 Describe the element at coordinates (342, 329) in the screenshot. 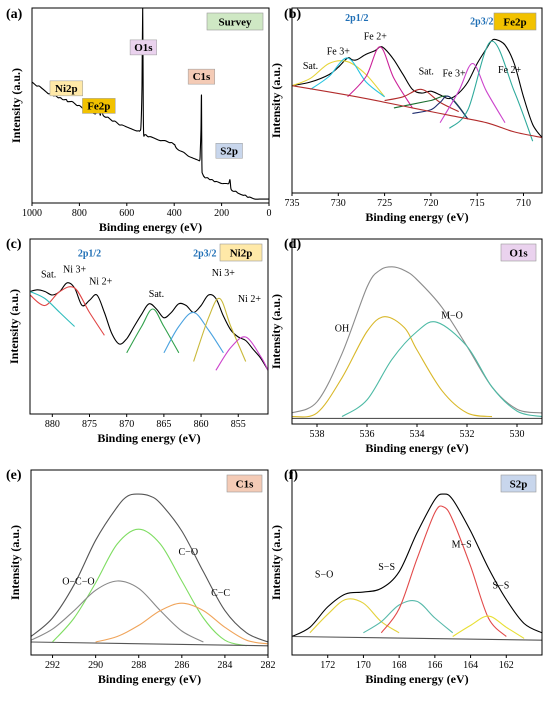

I see `peak-annotation: OH` at that location.